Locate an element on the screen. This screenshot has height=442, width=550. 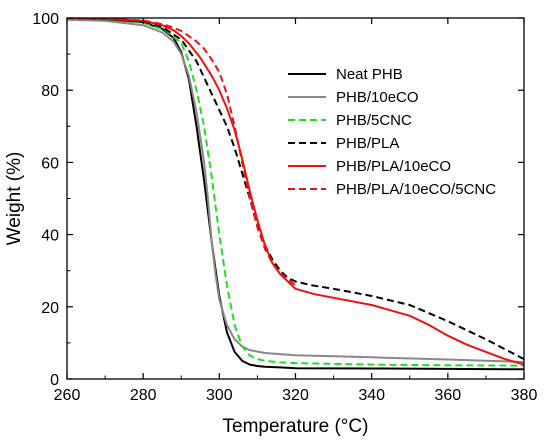
legend-label: PHB/5CNC is located at coordinates (374, 120).